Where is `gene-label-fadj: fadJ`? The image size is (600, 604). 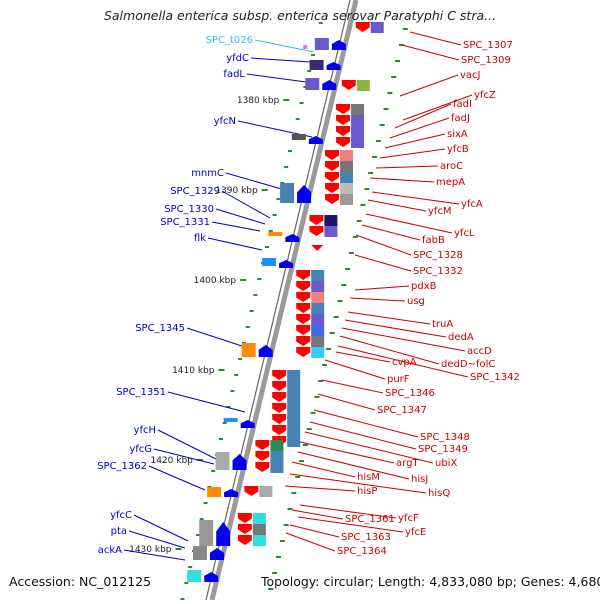 gene-label-fadj: fadJ is located at coordinates (460, 118).